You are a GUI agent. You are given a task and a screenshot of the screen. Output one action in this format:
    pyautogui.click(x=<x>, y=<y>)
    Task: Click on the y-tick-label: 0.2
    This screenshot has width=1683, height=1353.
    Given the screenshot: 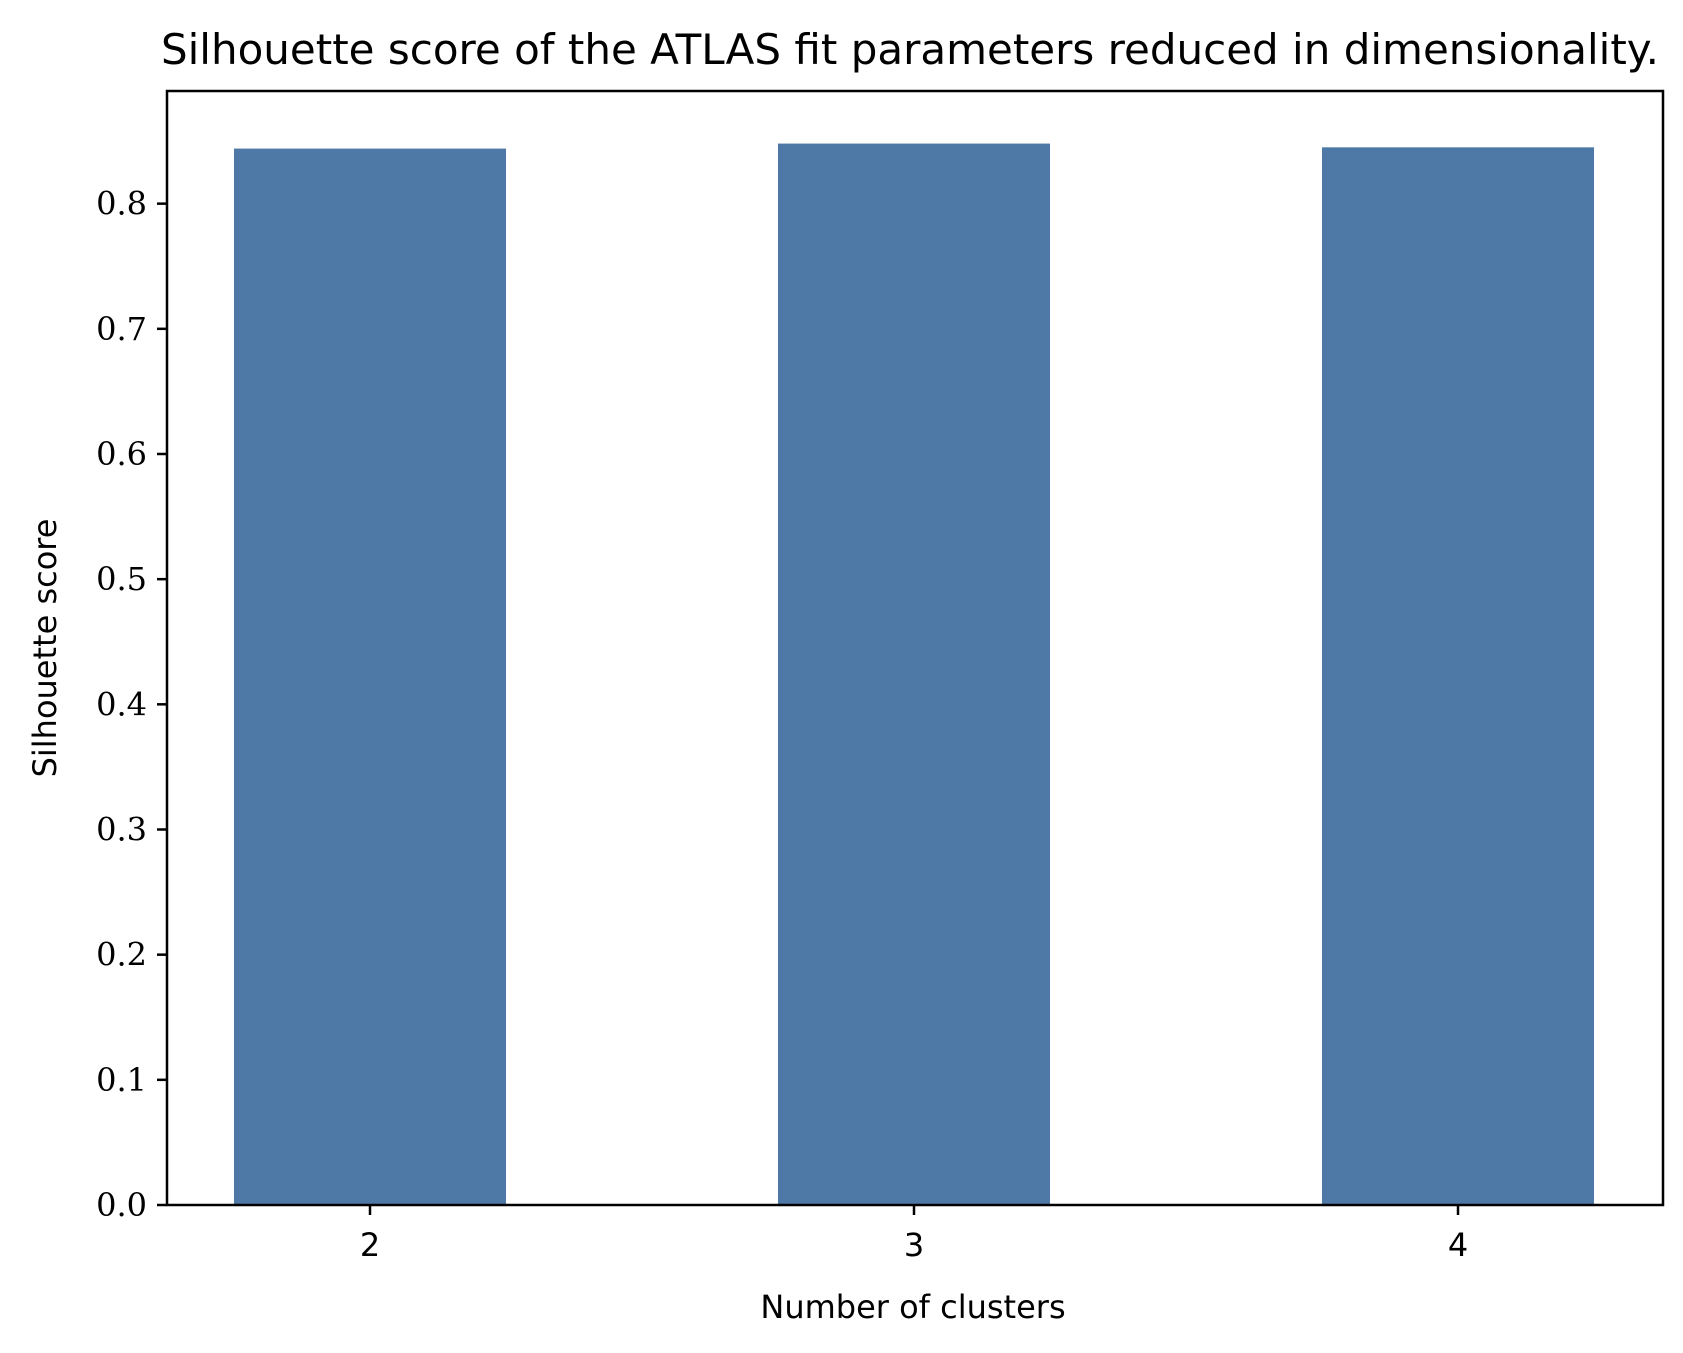 What is the action you would take?
    pyautogui.click(x=121, y=955)
    